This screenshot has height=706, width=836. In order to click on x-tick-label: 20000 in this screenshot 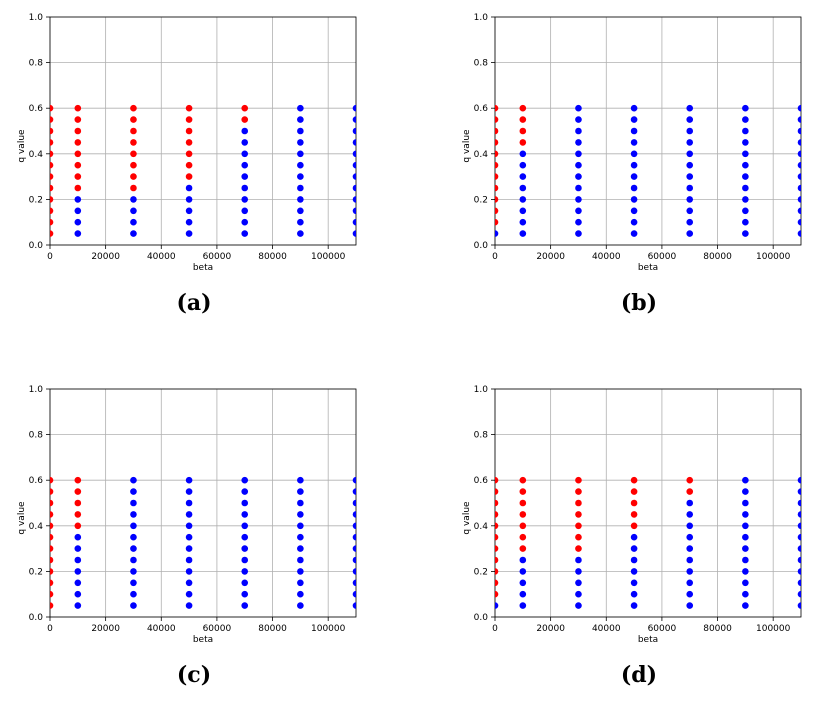, I will do `click(550, 629)`.